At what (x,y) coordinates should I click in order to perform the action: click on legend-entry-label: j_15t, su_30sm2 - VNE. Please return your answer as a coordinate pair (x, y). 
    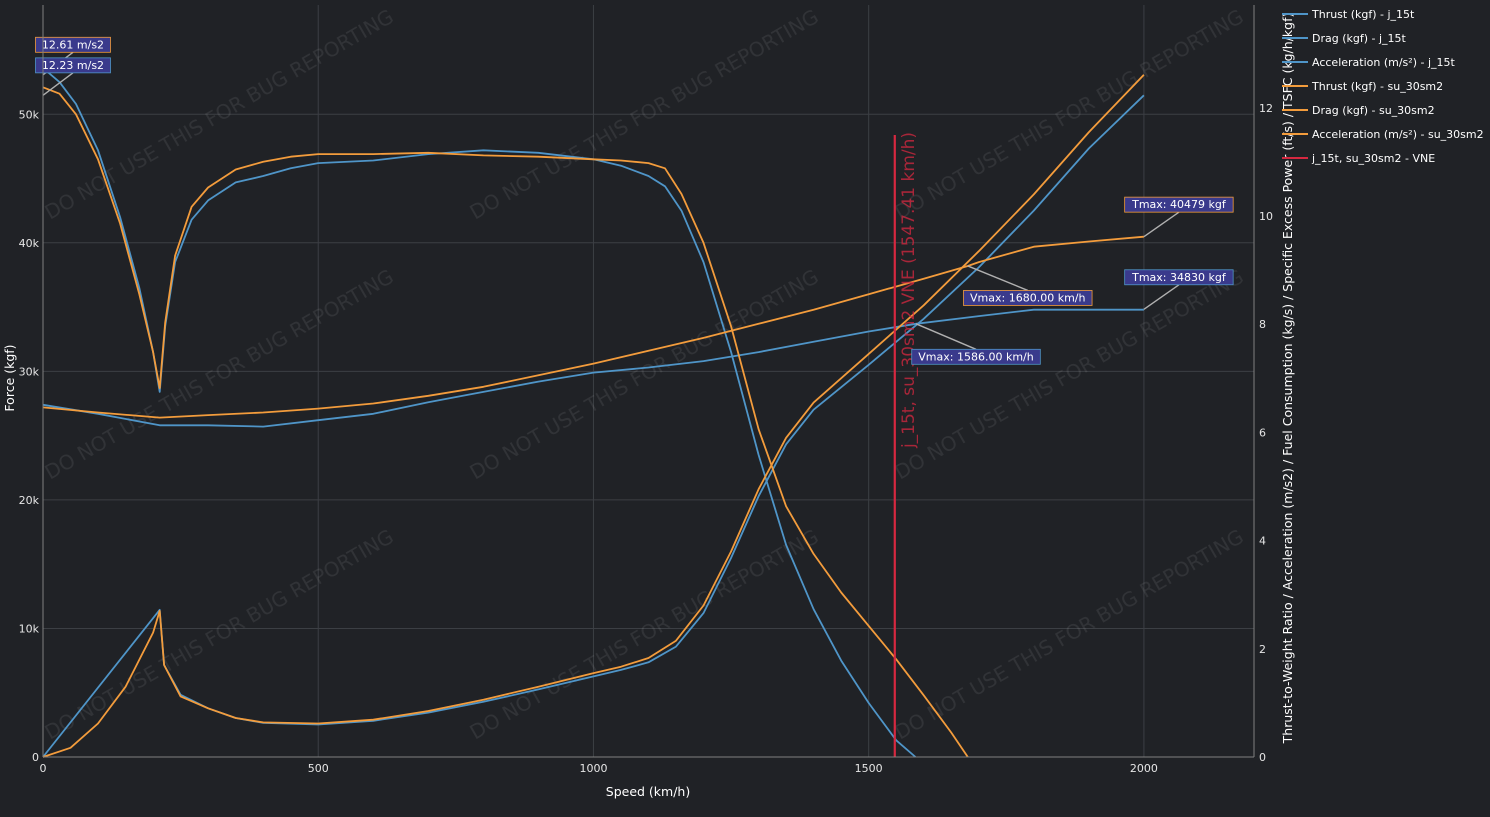
    Looking at the image, I should click on (1373, 158).